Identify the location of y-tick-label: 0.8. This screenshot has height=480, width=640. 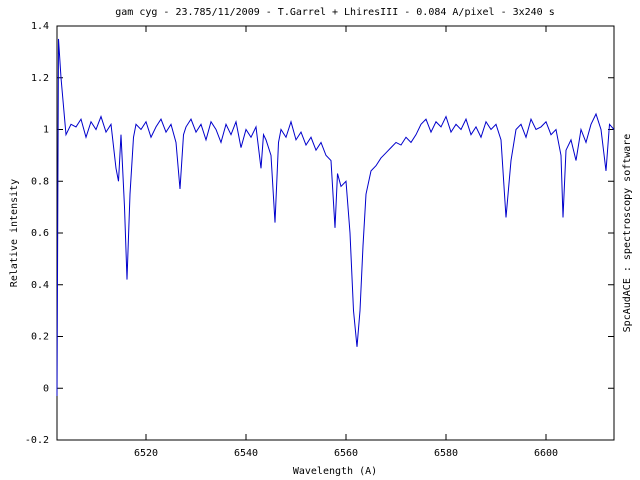
(40, 181).